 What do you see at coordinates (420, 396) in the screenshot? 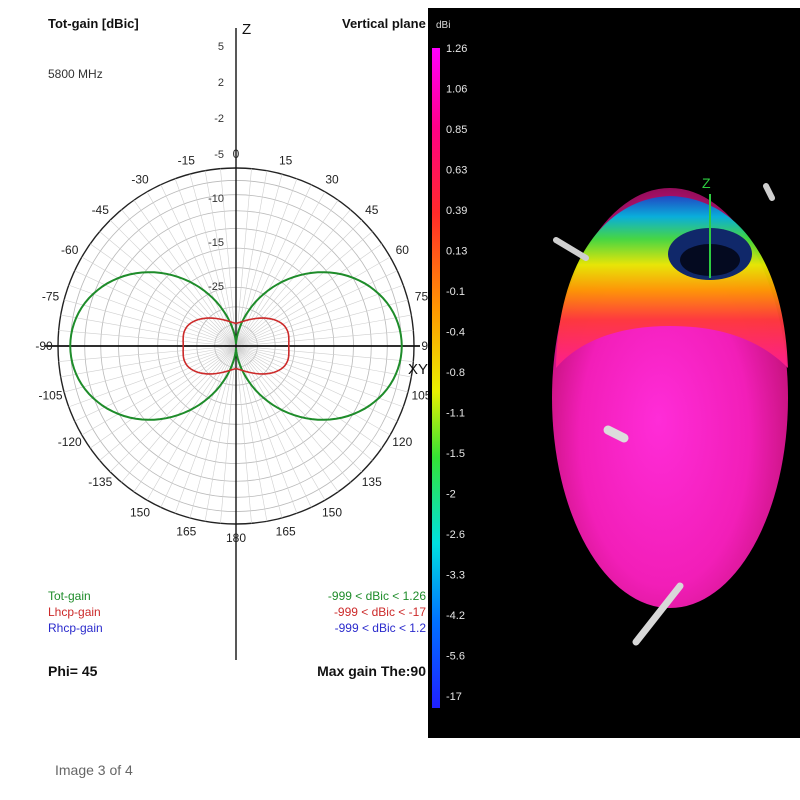
I see `angle-tick-label: 105` at bounding box center [420, 396].